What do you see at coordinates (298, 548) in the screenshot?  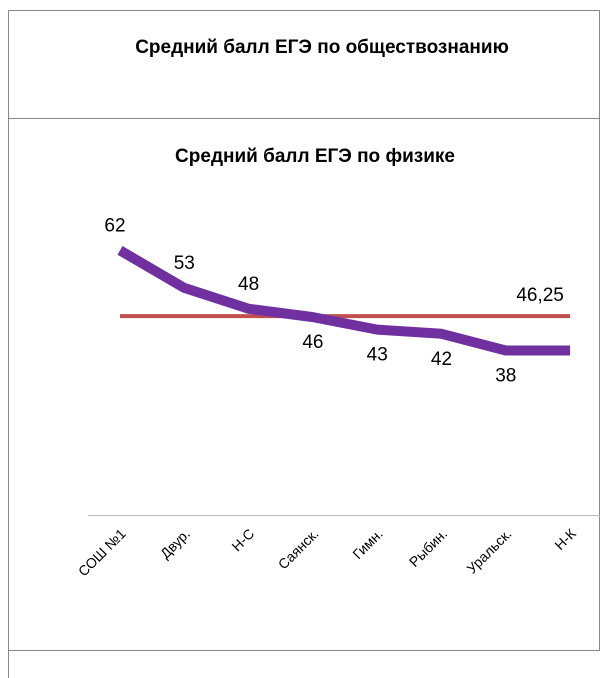 I see `x-tick-label: Саянск.` at bounding box center [298, 548].